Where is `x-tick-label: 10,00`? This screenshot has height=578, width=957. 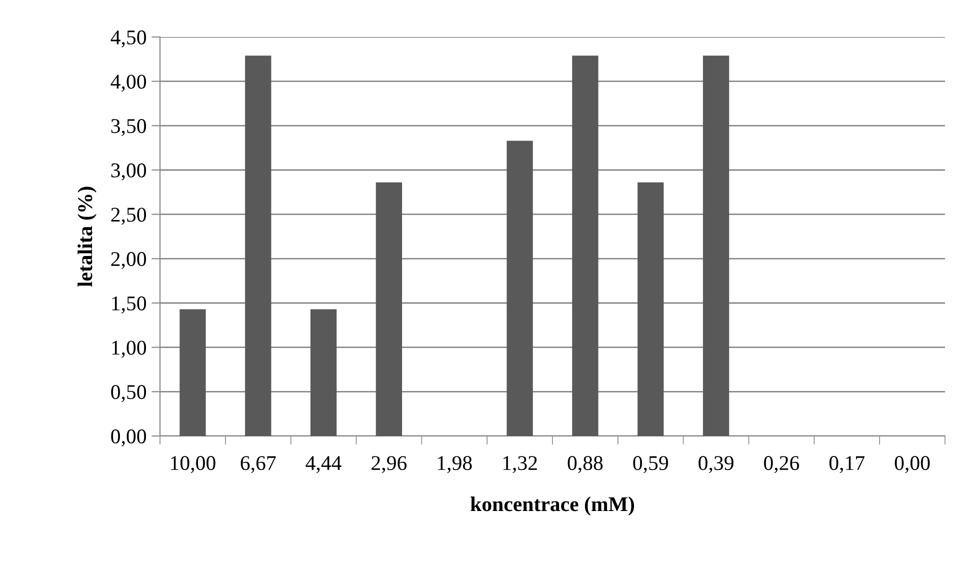
x-tick-label: 10,00 is located at coordinates (193, 465).